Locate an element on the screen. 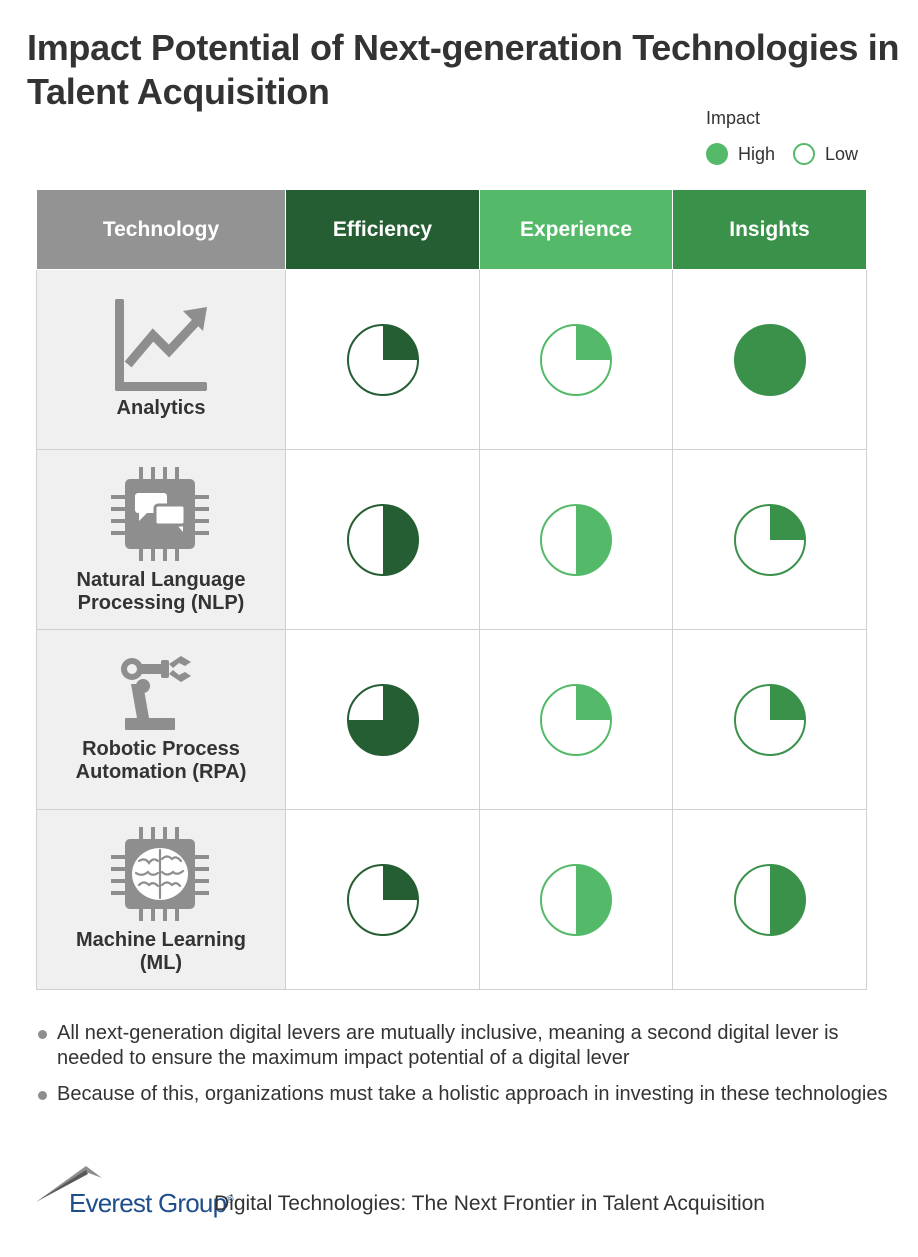  table-row: Robotic Process Automation (RPA) is located at coordinates (451, 719).